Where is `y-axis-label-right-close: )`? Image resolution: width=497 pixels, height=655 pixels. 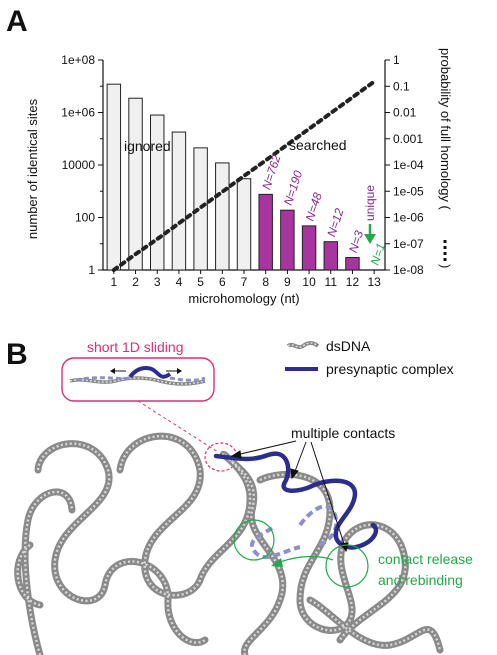 y-axis-label-right-close: ) is located at coordinates (445, 266).